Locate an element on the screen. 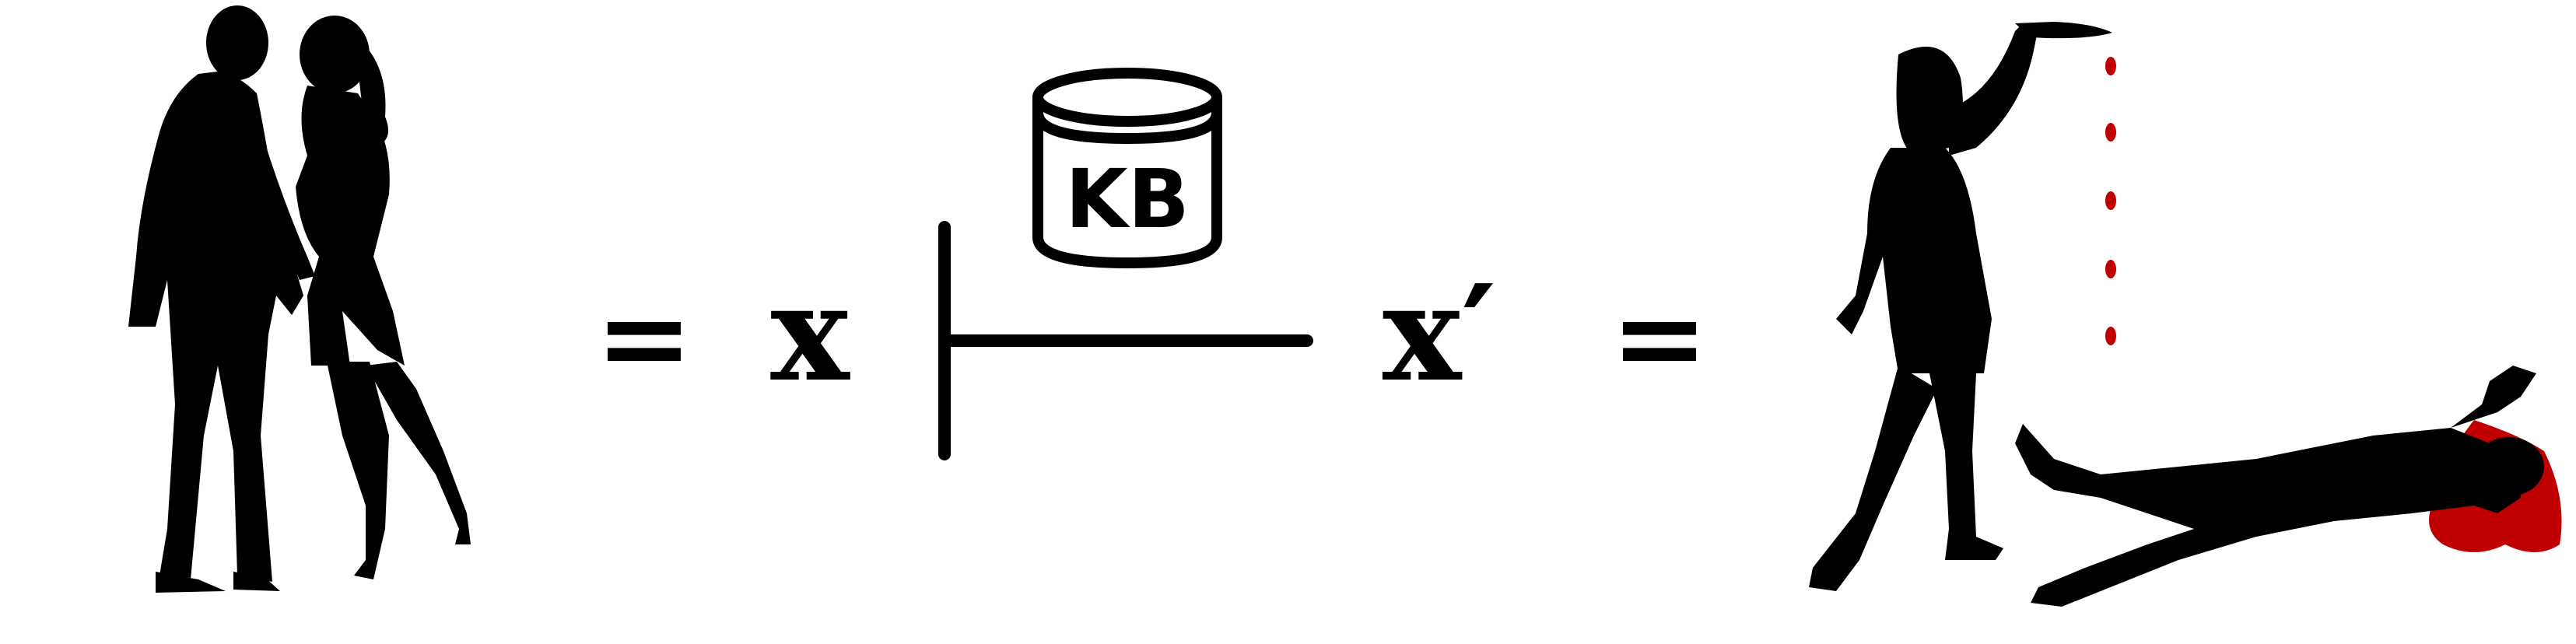  knowledge-base-database-icon: KB is located at coordinates (1127, 169).